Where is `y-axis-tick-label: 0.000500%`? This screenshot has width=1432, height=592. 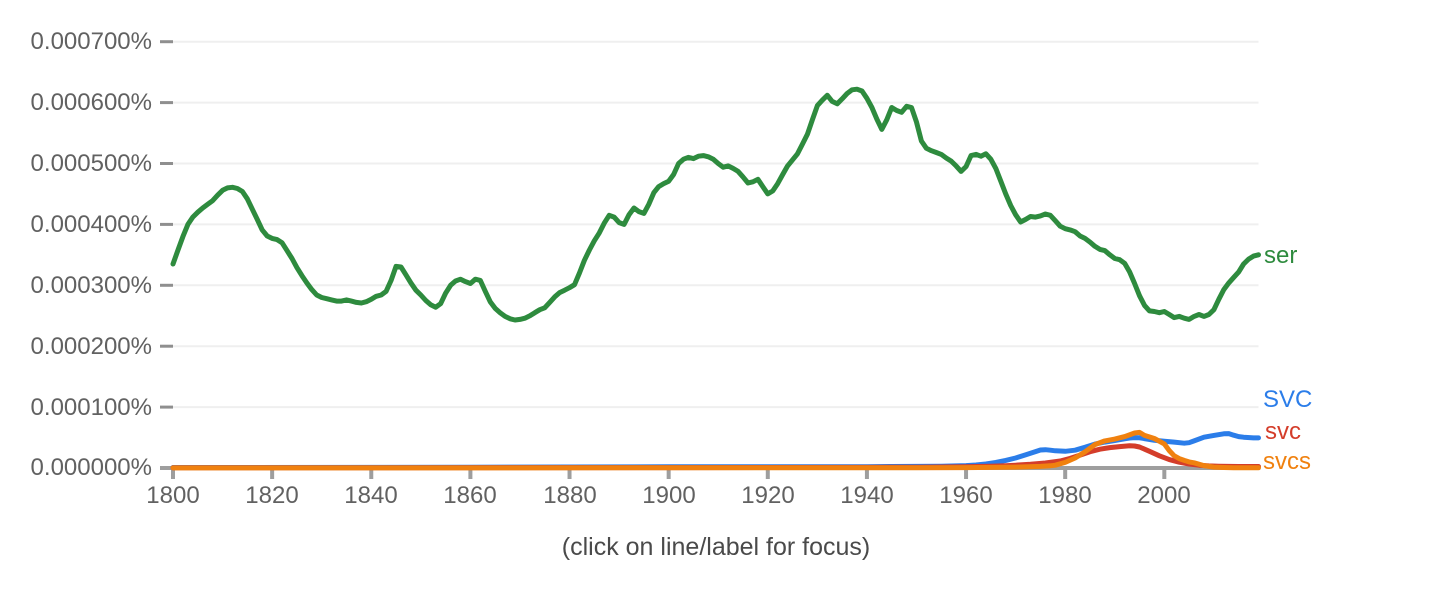 y-axis-tick-label: 0.000500% is located at coordinates (91, 163).